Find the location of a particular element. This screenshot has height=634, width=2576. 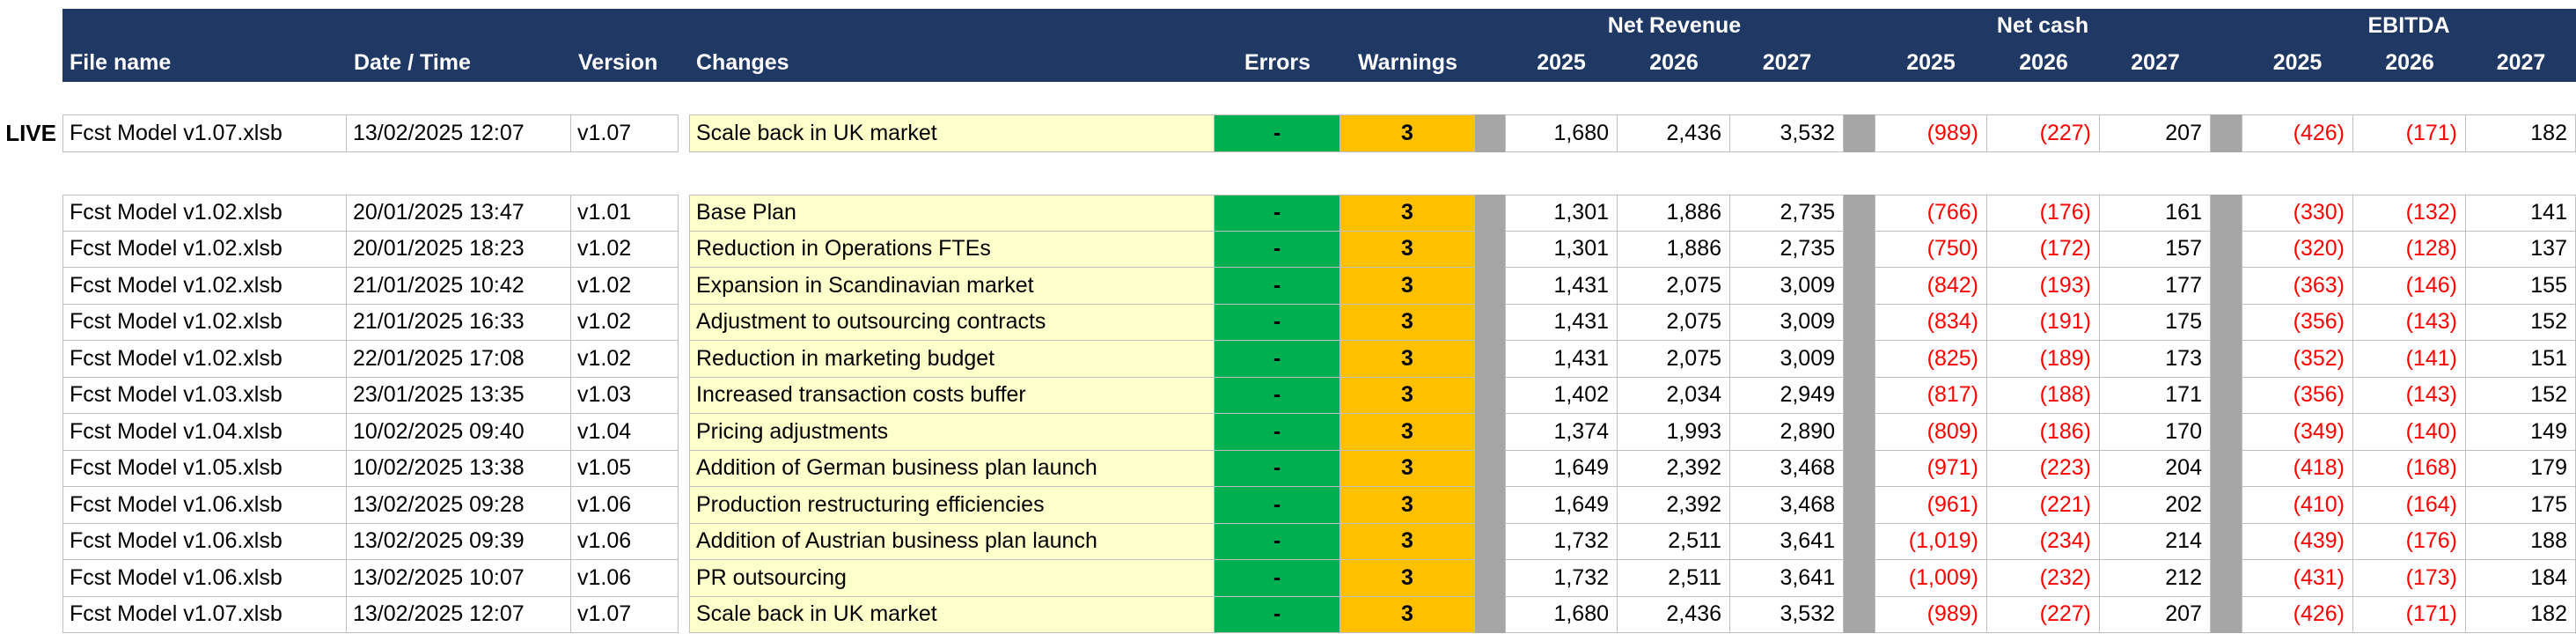

cell-net-revenue-2025: 1,431 is located at coordinates (1561, 359).